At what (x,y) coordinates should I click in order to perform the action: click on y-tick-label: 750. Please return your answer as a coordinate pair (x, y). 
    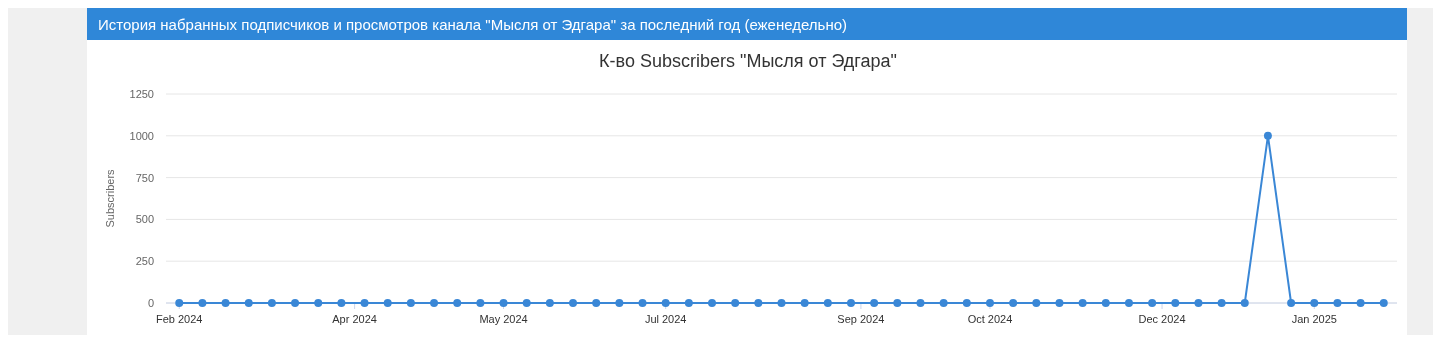
    Looking at the image, I should click on (144, 177).